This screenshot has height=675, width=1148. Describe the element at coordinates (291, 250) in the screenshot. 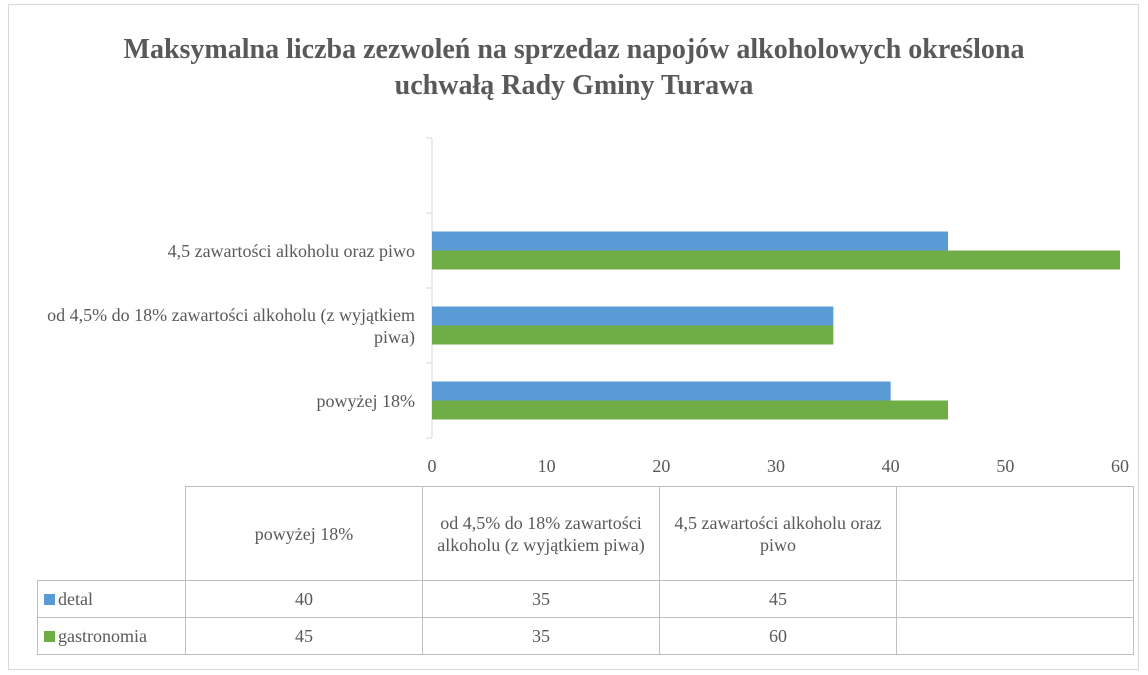

I see `y-tick-label: 4,5 zawartości alkoholu oraz piwo` at that location.